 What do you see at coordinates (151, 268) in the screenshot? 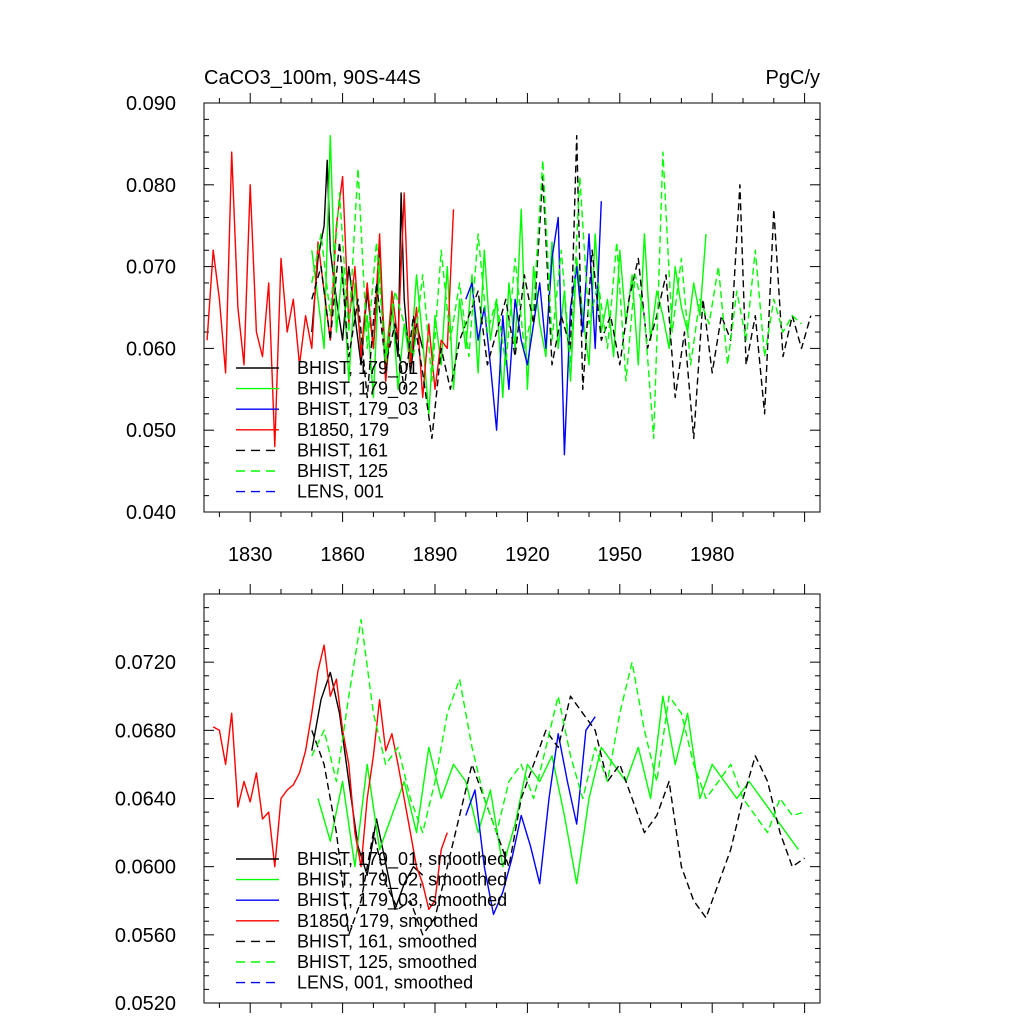
I see `top-ytick-label: 0.070` at bounding box center [151, 268].